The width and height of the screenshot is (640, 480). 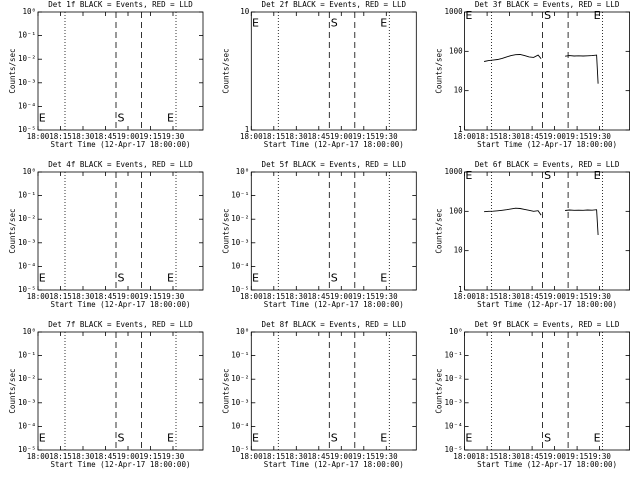 What do you see at coordinates (547, 4) in the screenshot?
I see `panel-title: Det 3f BLACK = Events, RED = LLD` at bounding box center [547, 4].